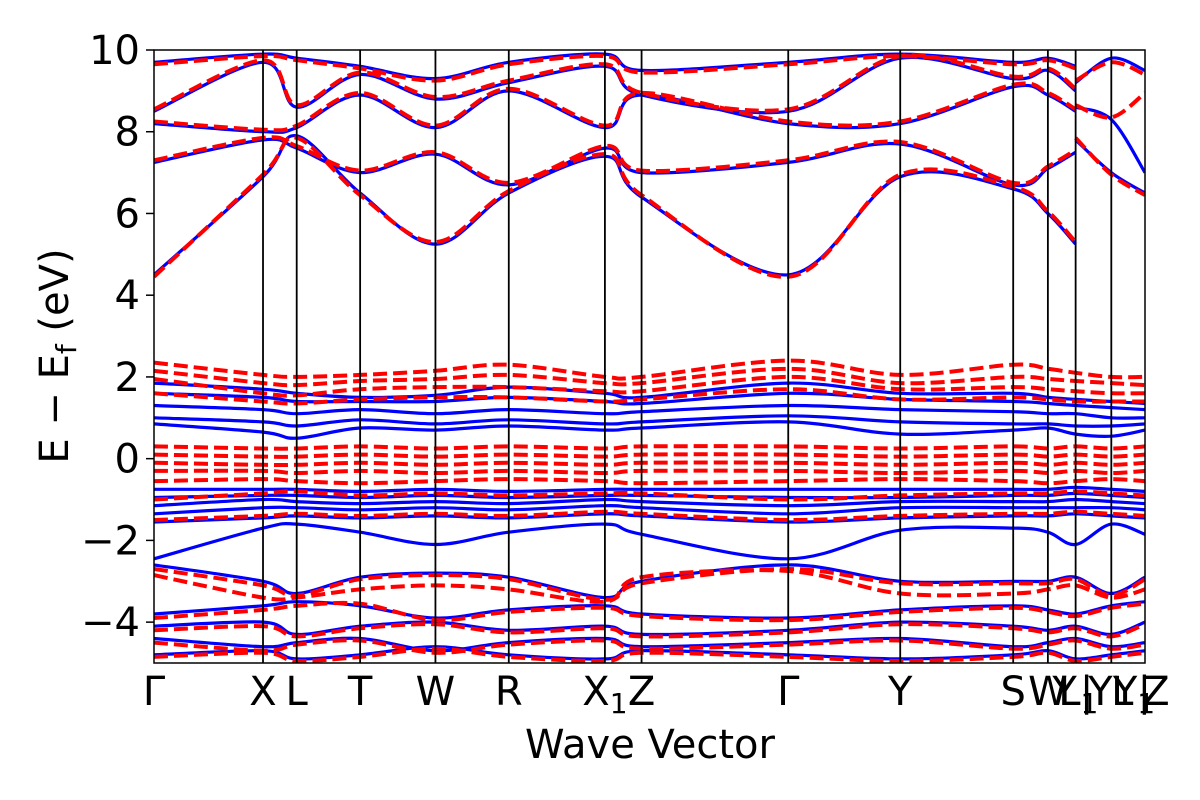 This screenshot has height=800, width=1200. What do you see at coordinates (1100, 692) in the screenshot?
I see `kpoint-label-15: Y` at bounding box center [1100, 692].